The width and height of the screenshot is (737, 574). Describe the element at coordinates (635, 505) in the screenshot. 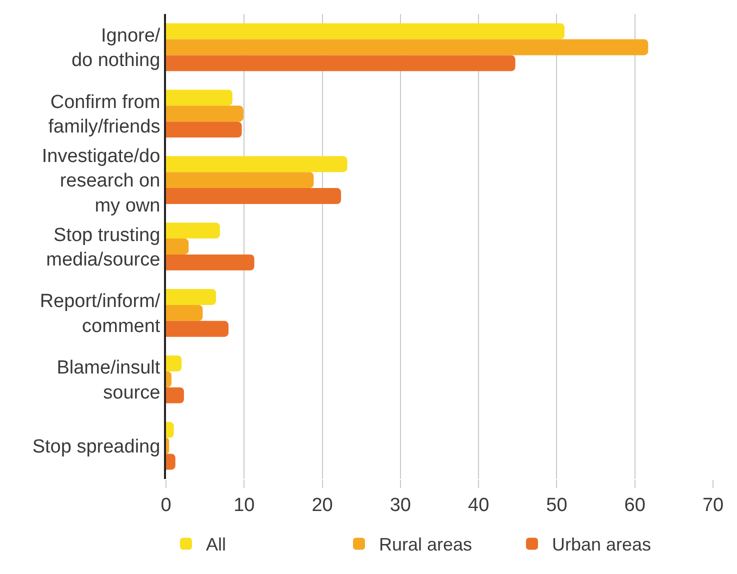

I see `x-tick-label: 60` at that location.